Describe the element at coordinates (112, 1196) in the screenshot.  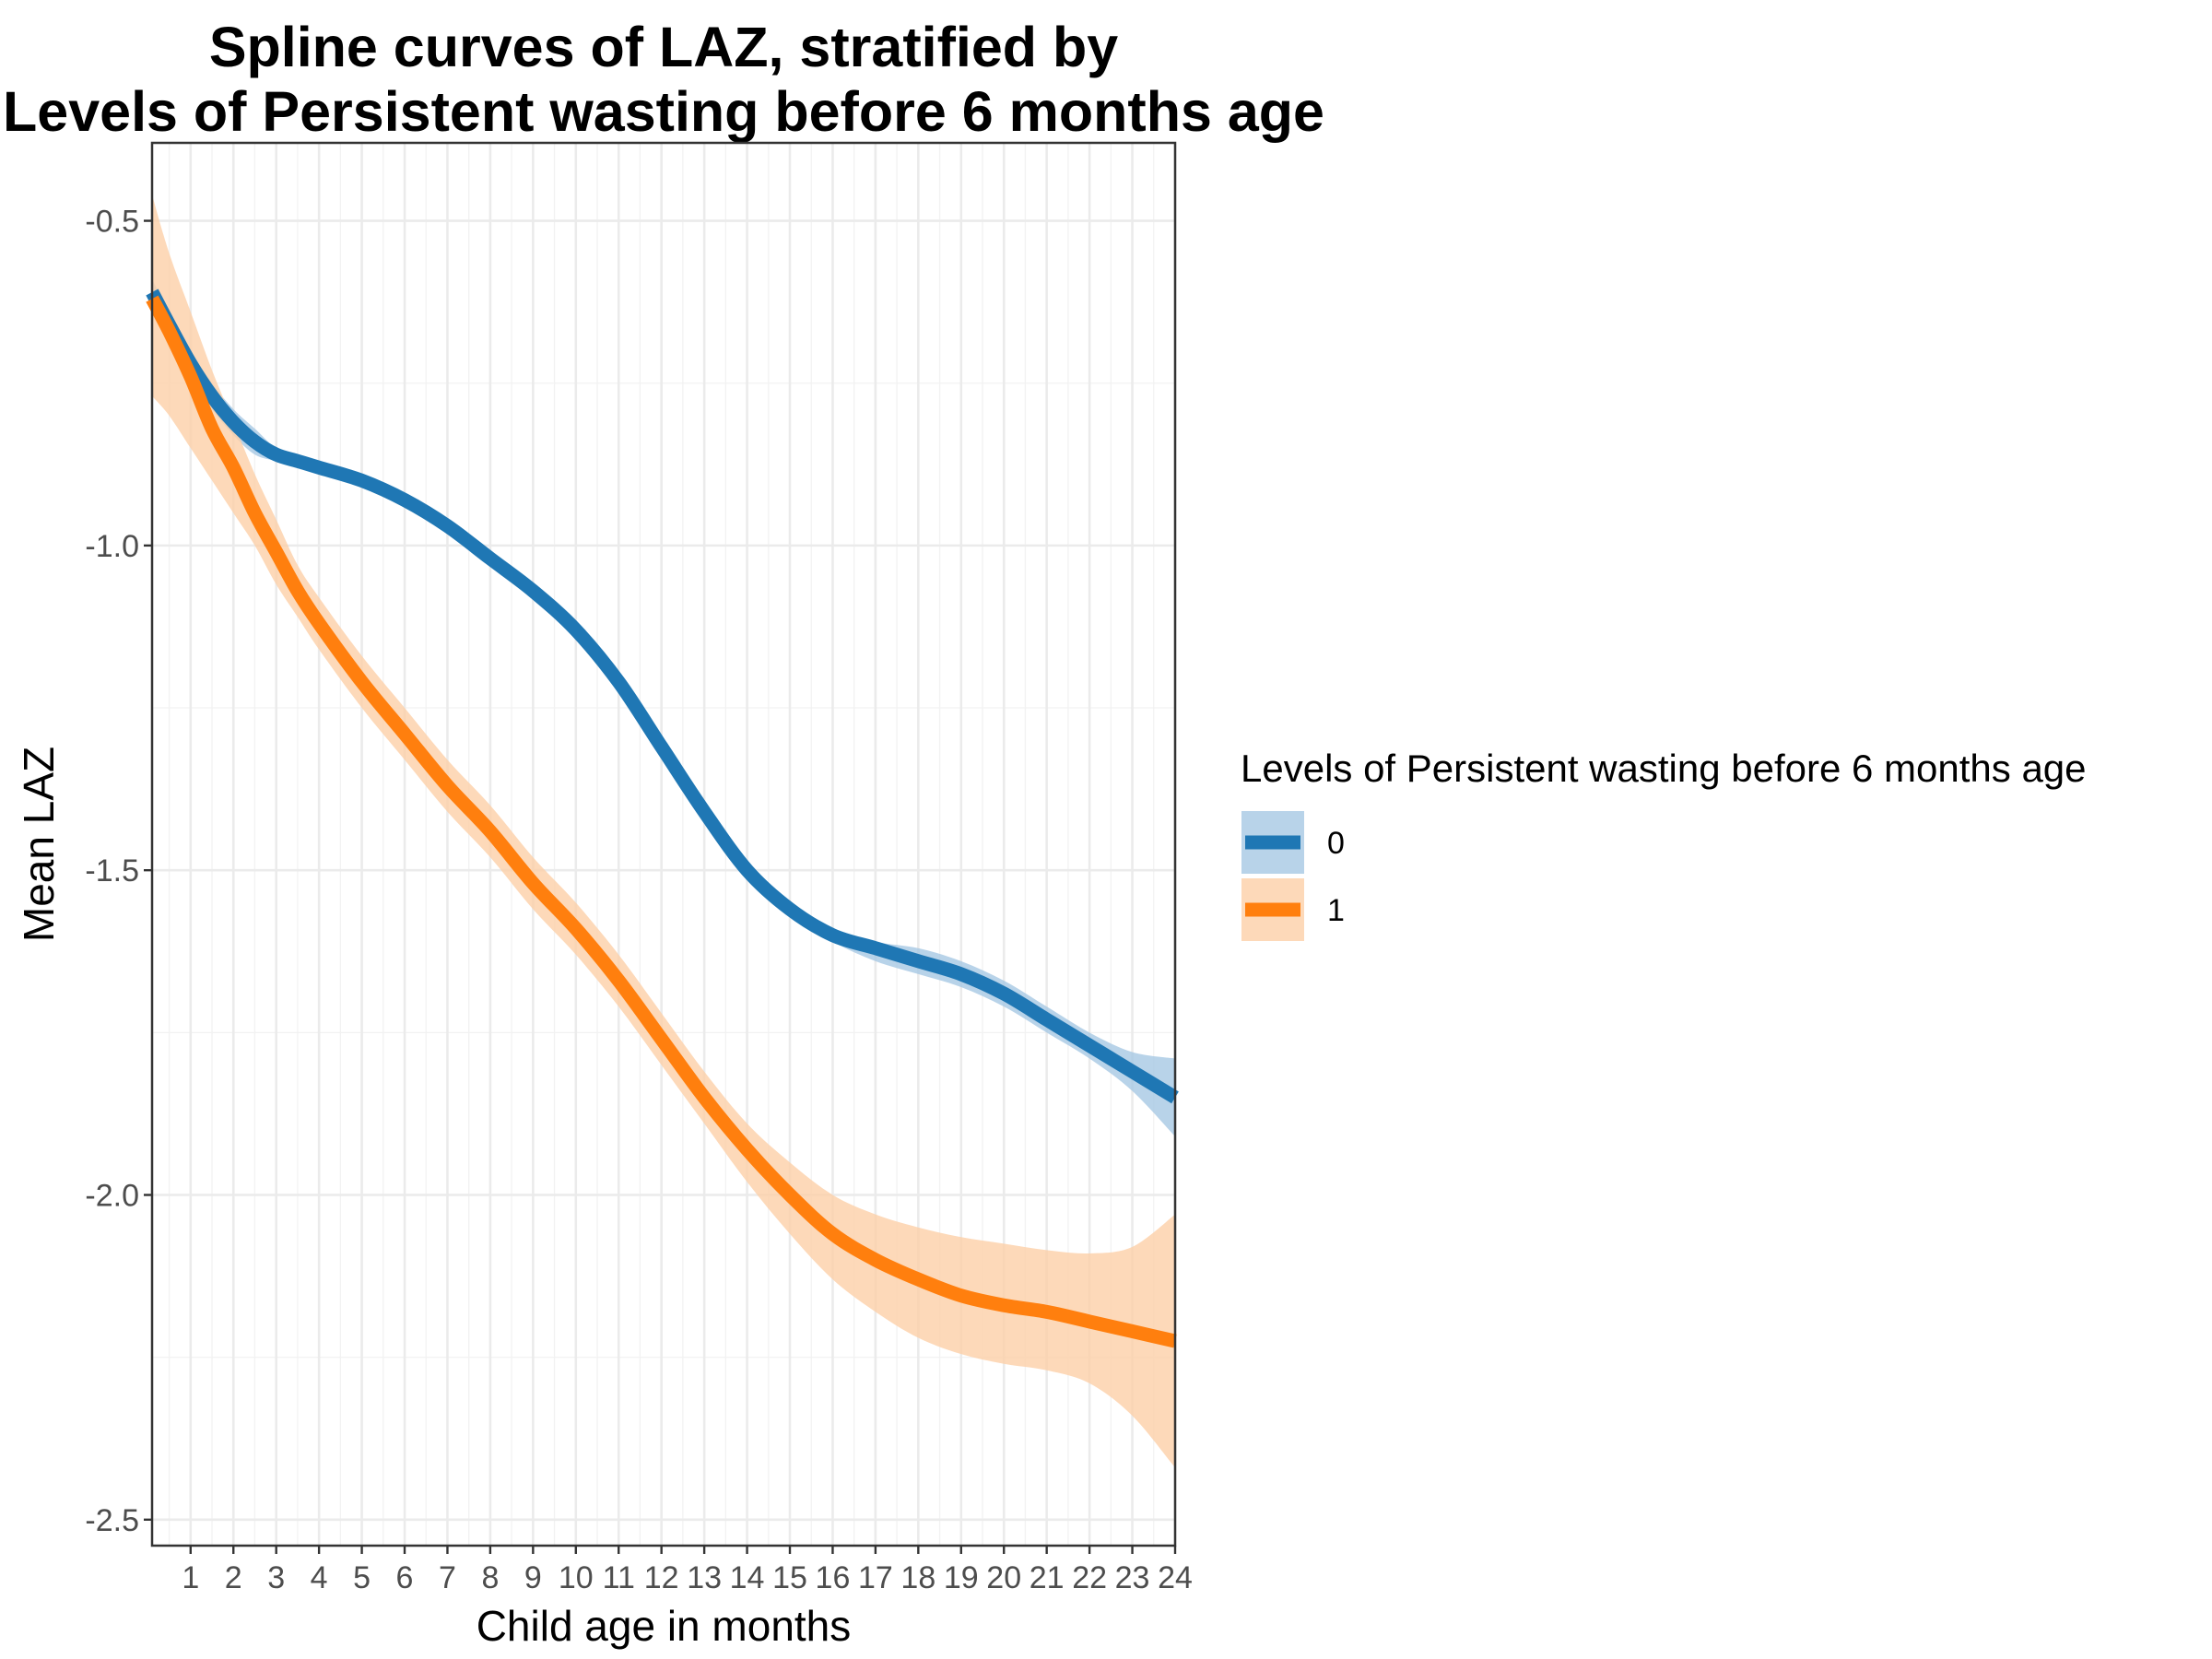
I see `y-tick-label: -2.0` at that location.